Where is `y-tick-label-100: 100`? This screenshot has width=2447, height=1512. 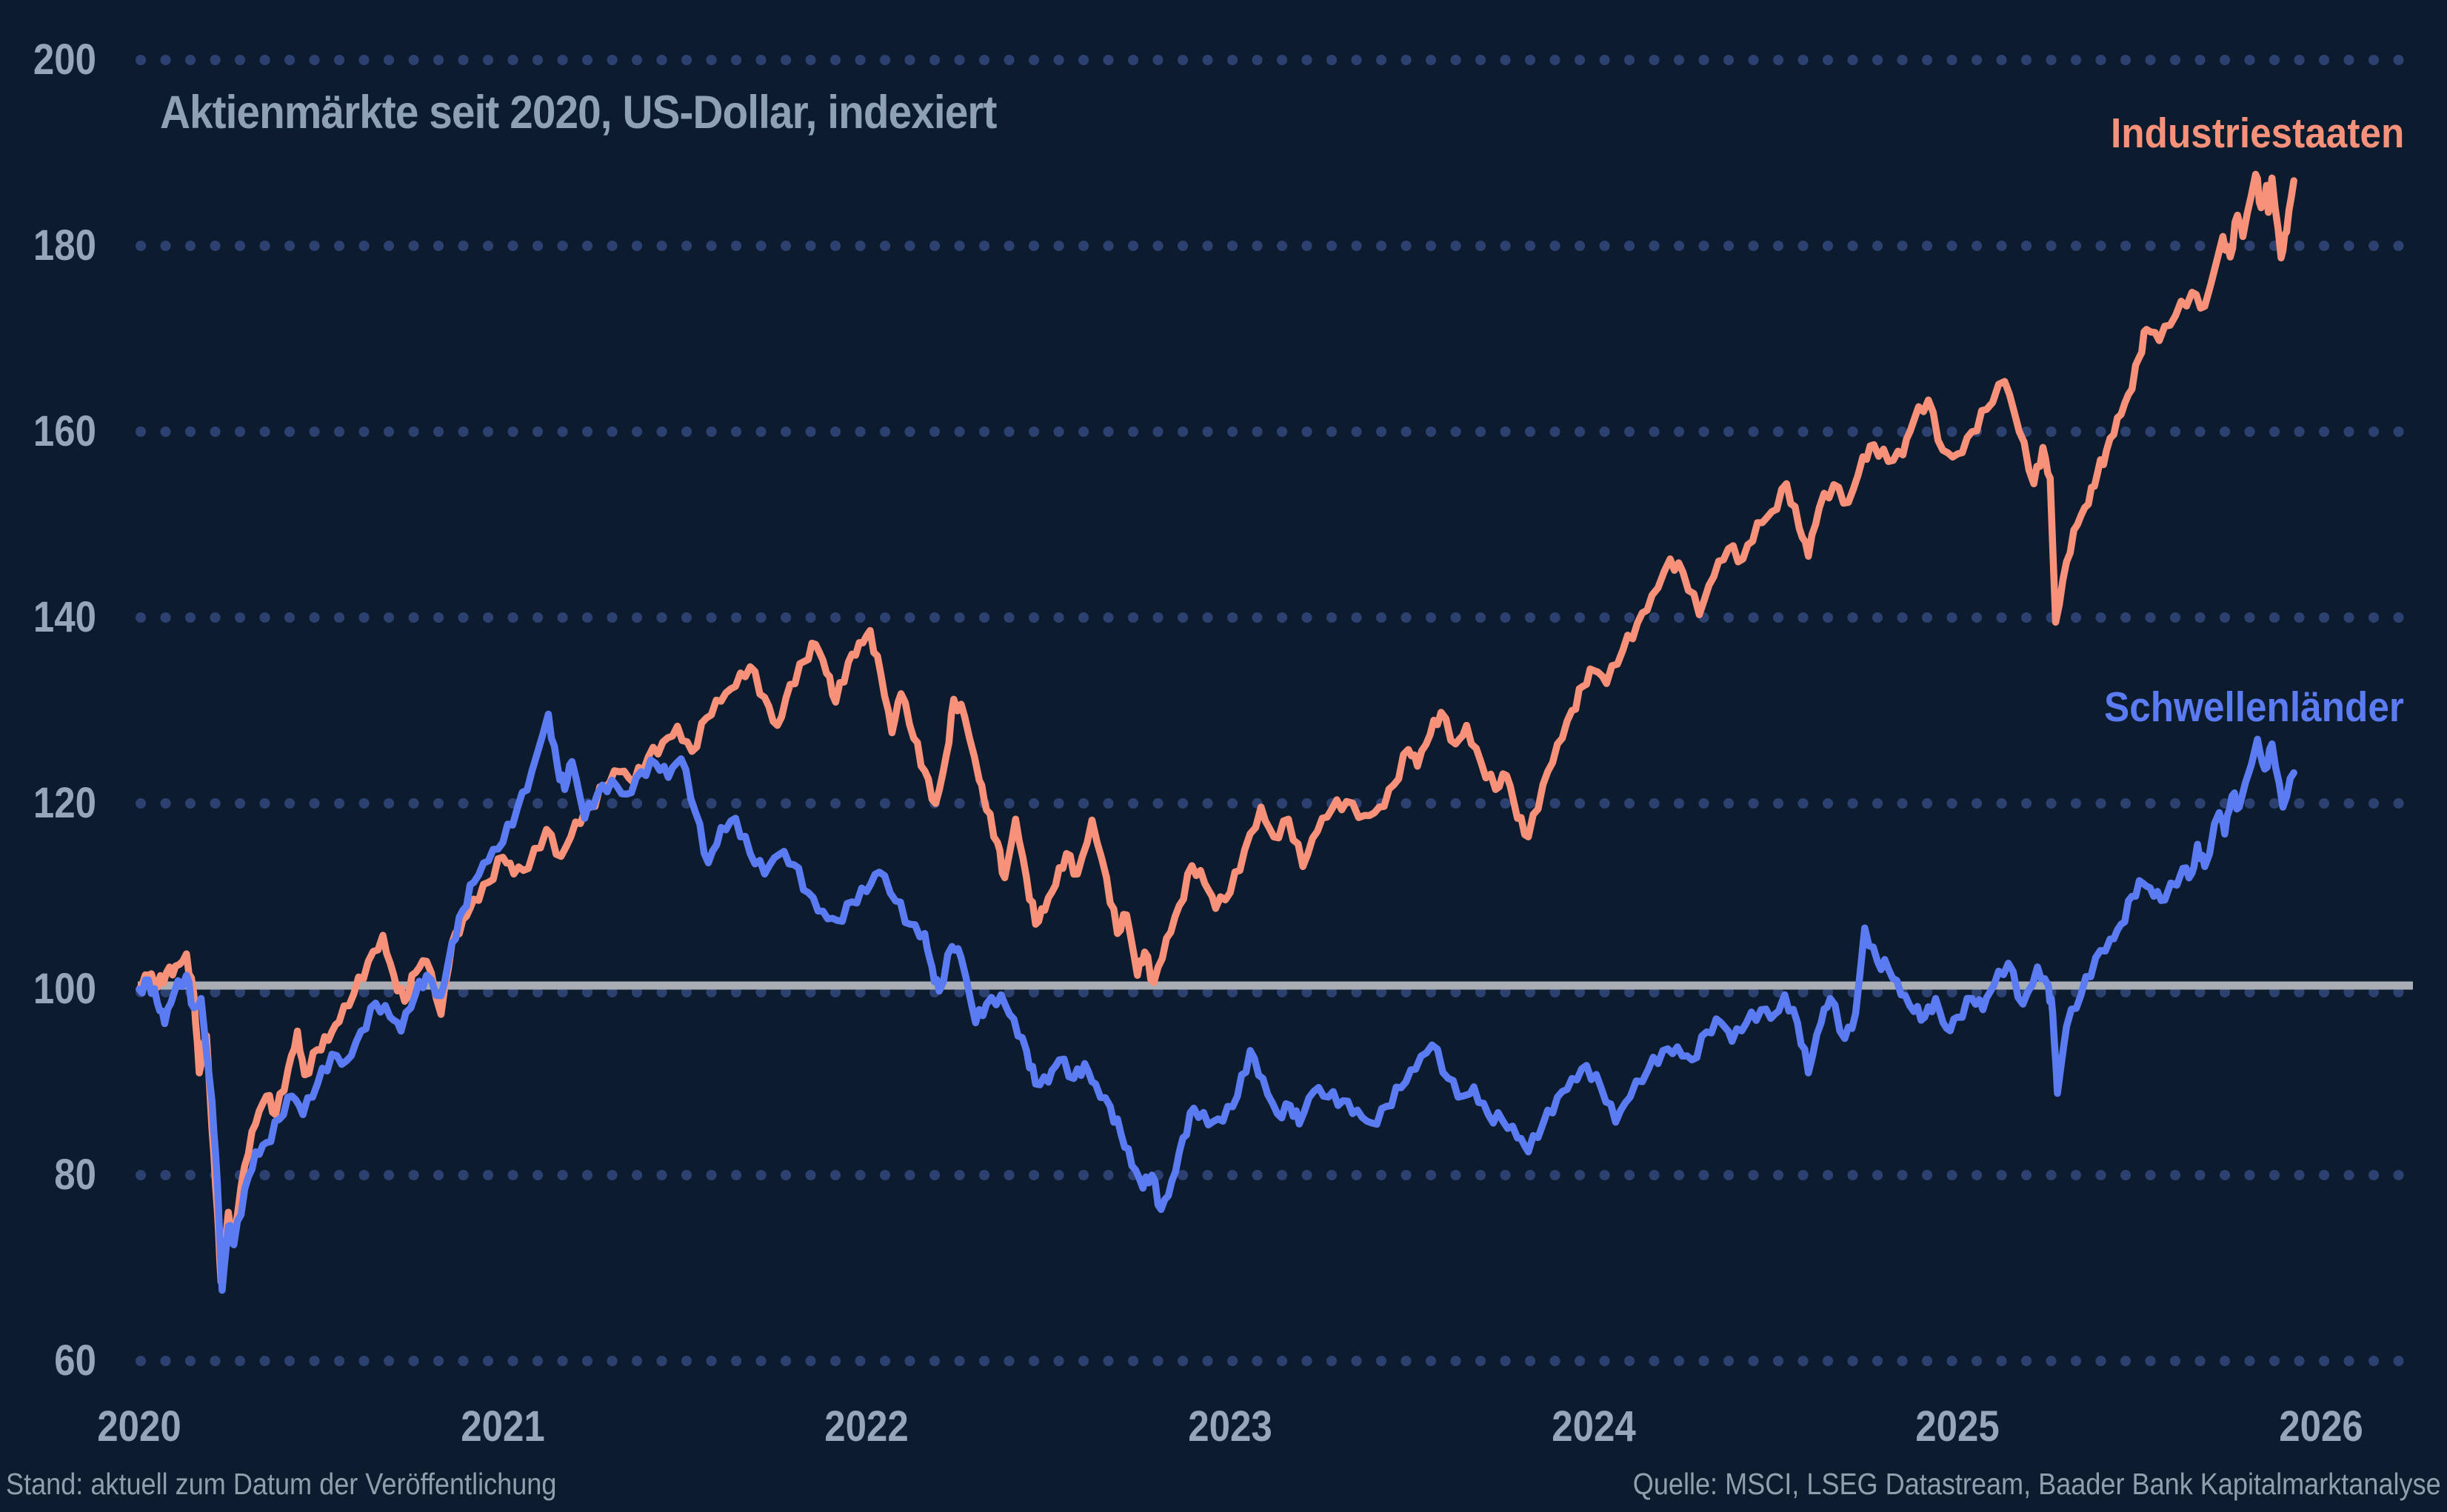
y-tick-label-100: 100 is located at coordinates (64, 989).